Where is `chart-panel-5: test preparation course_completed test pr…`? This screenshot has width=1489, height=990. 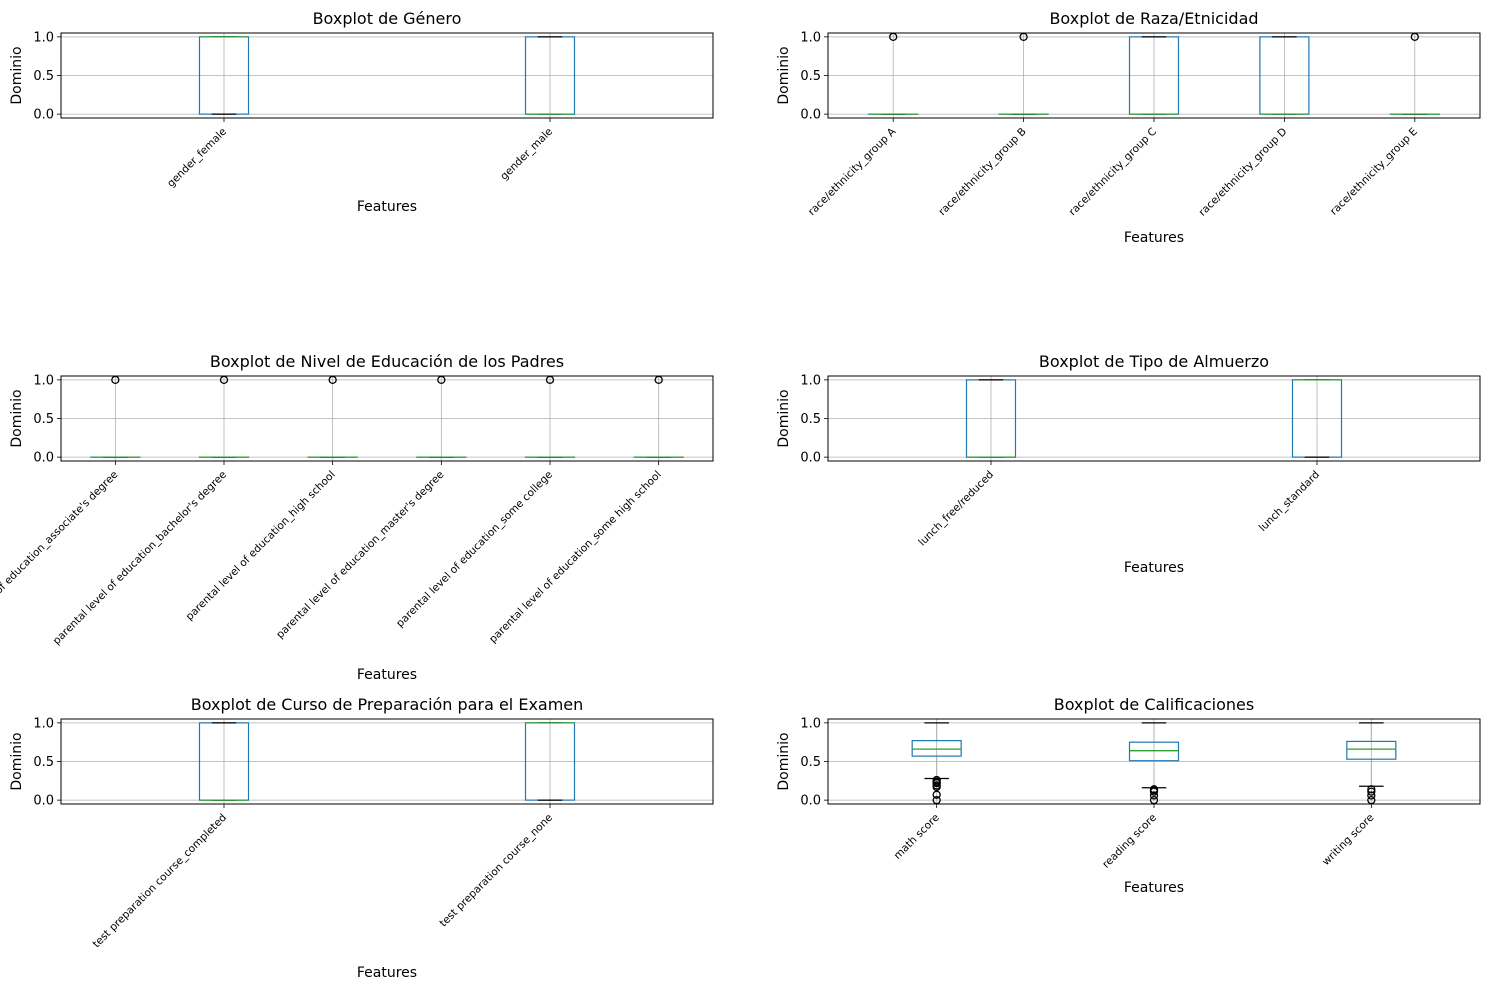 chart-panel-5: test preparation course_completed test pr… is located at coordinates (361, 838).